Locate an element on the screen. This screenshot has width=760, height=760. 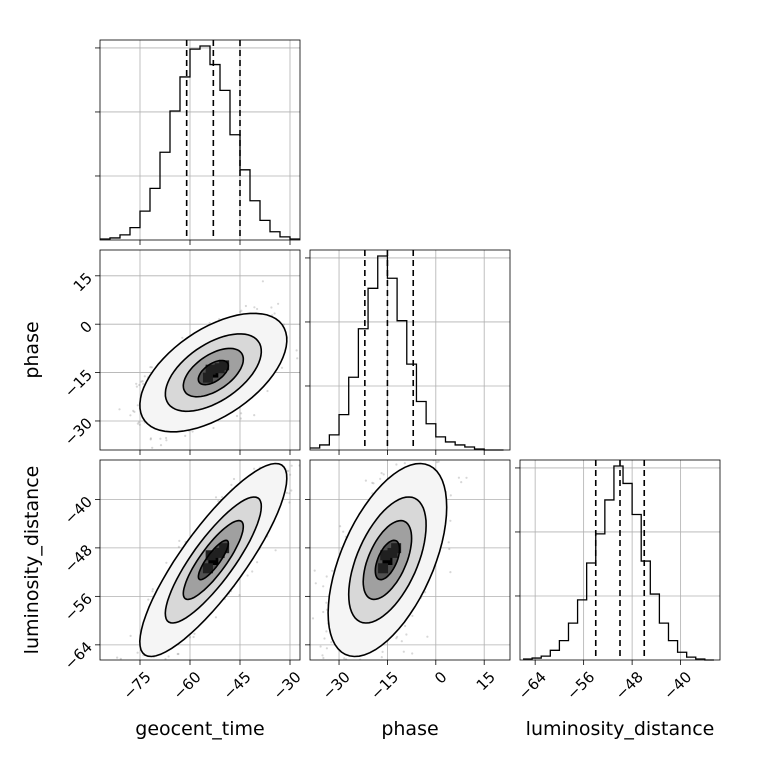
hist-panel-phase is located at coordinates (410, 350).